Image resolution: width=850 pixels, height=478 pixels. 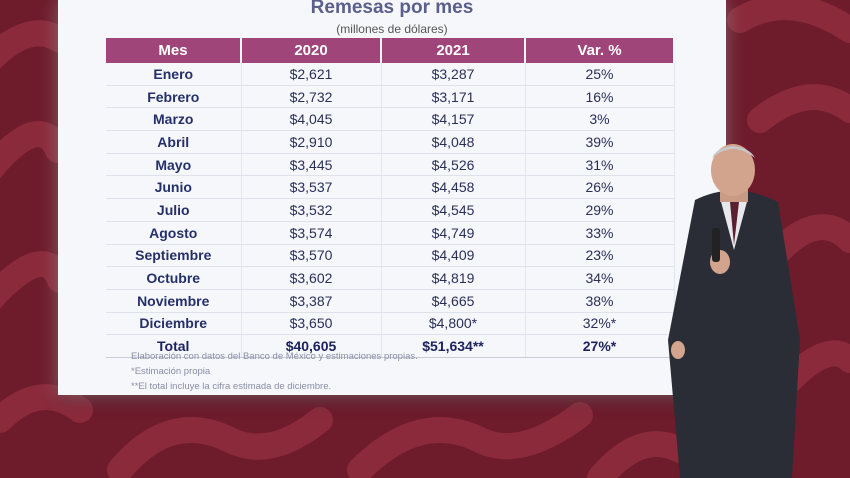 What do you see at coordinates (174, 346) in the screenshot?
I see `total-label: Total` at bounding box center [174, 346].